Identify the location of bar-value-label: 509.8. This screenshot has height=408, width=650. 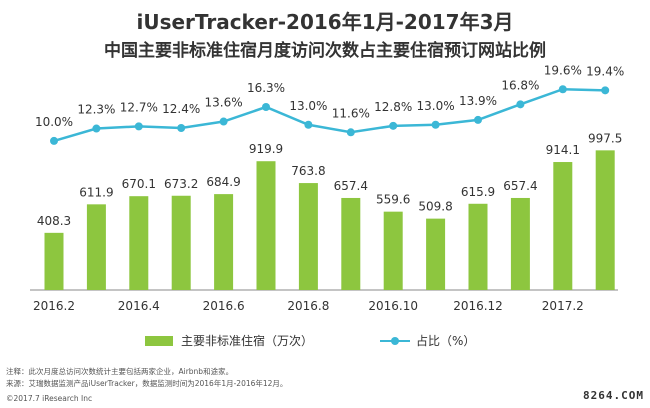
(435, 207).